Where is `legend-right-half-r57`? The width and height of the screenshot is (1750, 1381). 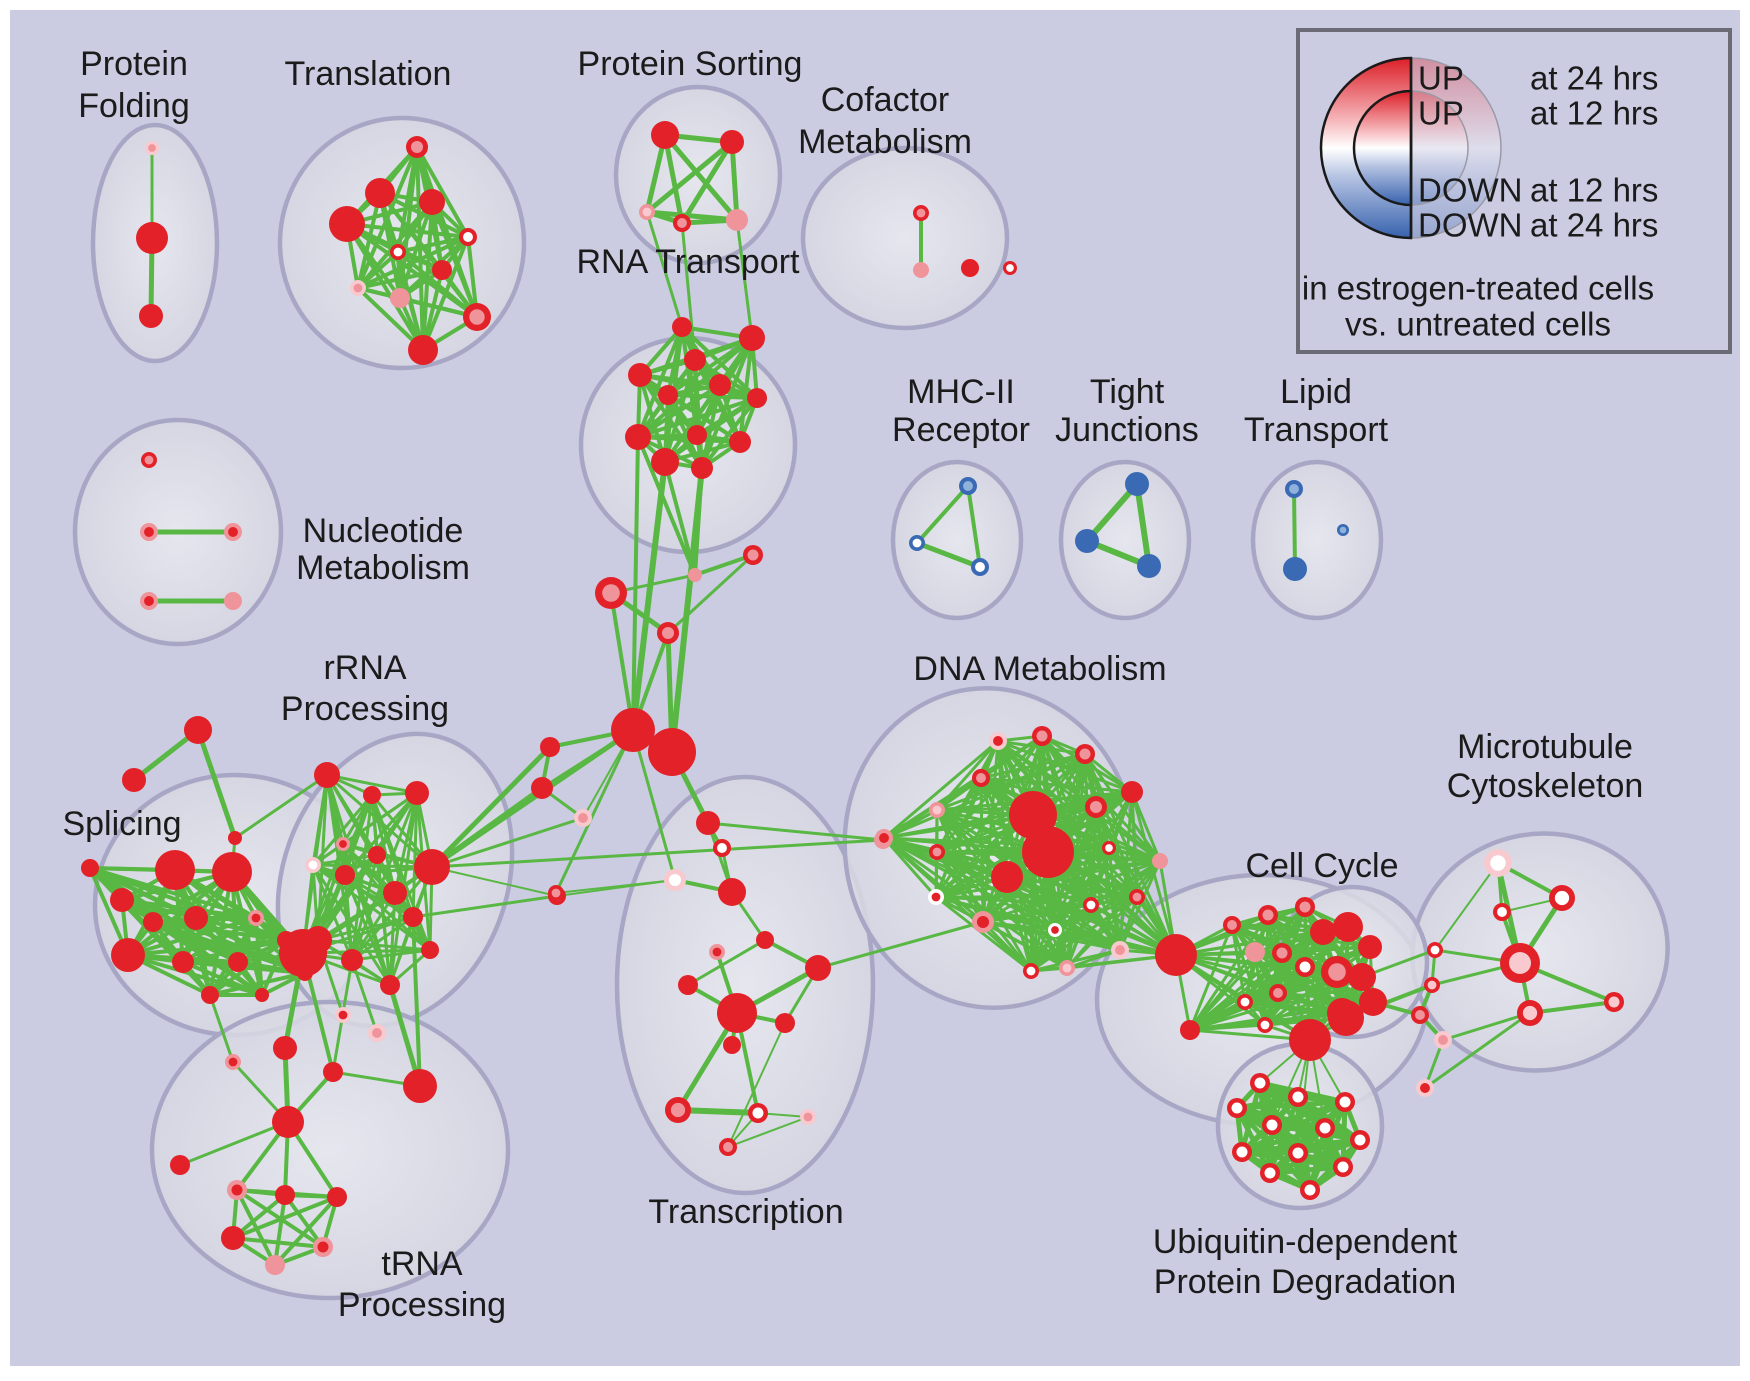 legend-right-half-r57 is located at coordinates (1439, 148).